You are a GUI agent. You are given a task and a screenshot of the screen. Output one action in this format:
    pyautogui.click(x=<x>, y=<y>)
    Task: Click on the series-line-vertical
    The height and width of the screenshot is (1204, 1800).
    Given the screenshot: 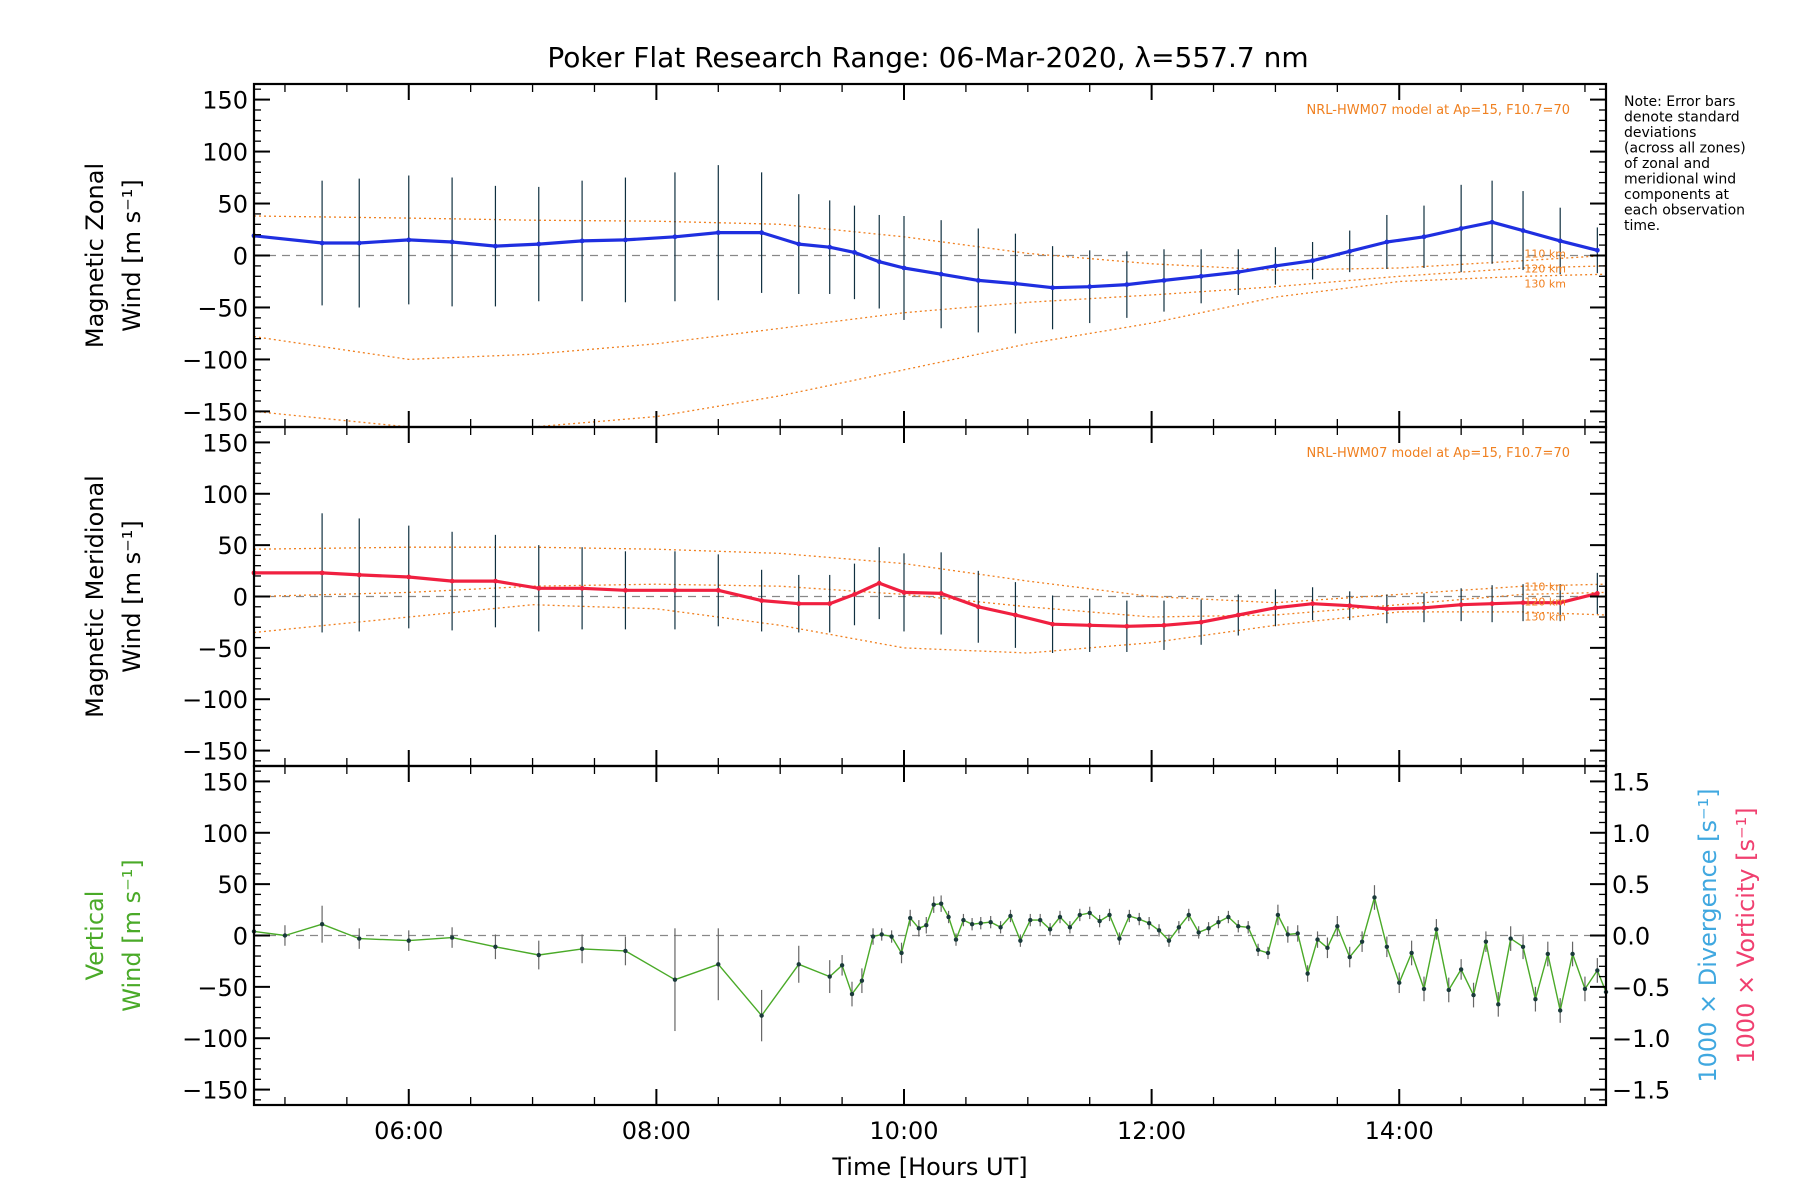 What is the action you would take?
    pyautogui.click(x=930, y=956)
    